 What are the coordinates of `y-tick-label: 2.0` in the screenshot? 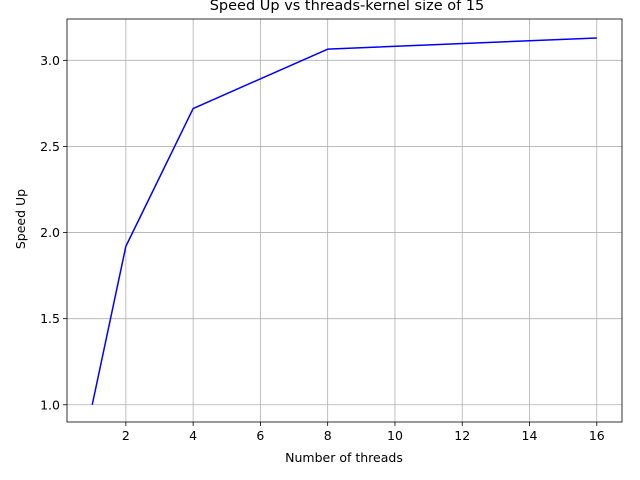 It's located at (50, 232).